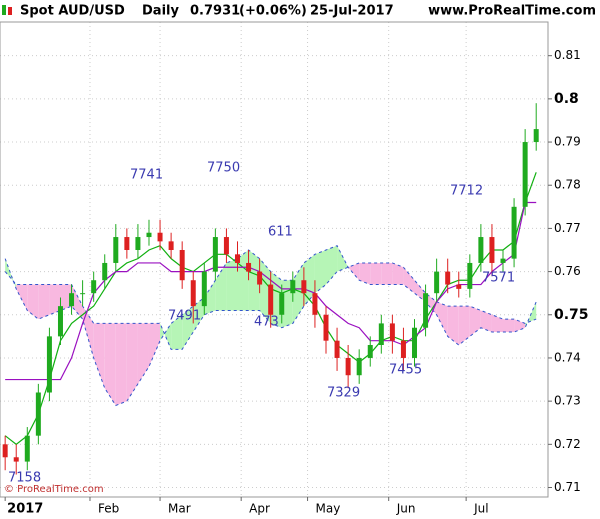 This screenshot has height=519, width=600. Describe the element at coordinates (328, 509) in the screenshot. I see `x-tick-label: May` at that location.